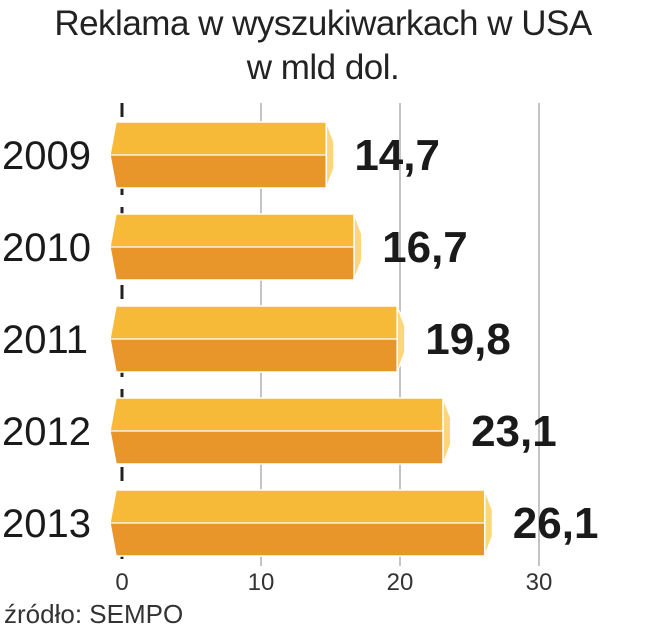 The image size is (646, 640). I want to click on x-axis-ticks: 0 10 20 30, so click(333, 582).